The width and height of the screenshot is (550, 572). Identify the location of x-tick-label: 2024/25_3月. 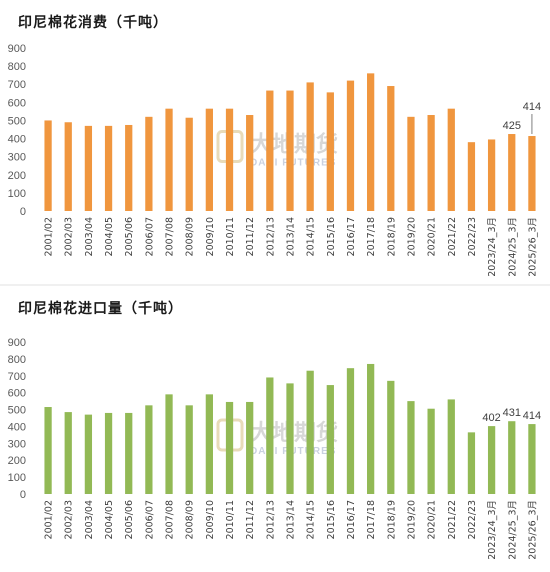
(512, 247).